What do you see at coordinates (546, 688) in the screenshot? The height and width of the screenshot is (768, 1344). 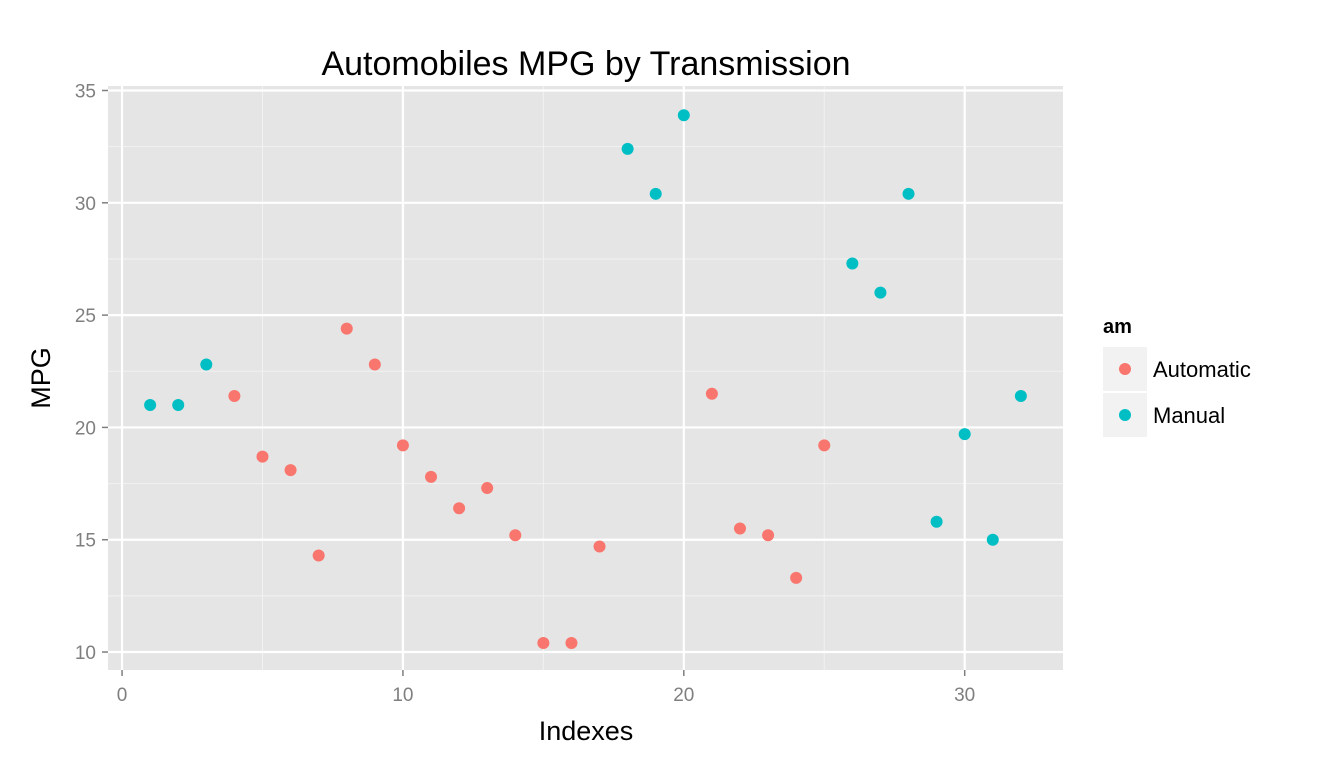 I see `x-axis: 0 10 20 30` at bounding box center [546, 688].